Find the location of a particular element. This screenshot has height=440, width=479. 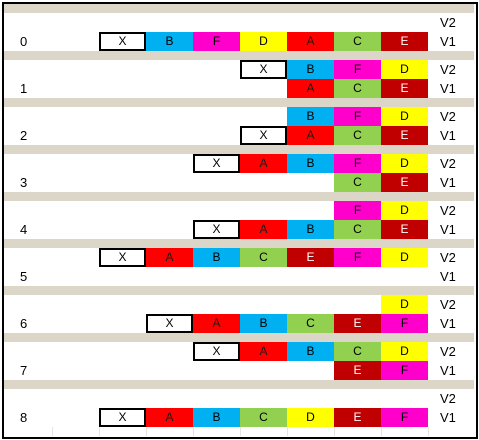

step-number: 8 is located at coordinates (24, 417).